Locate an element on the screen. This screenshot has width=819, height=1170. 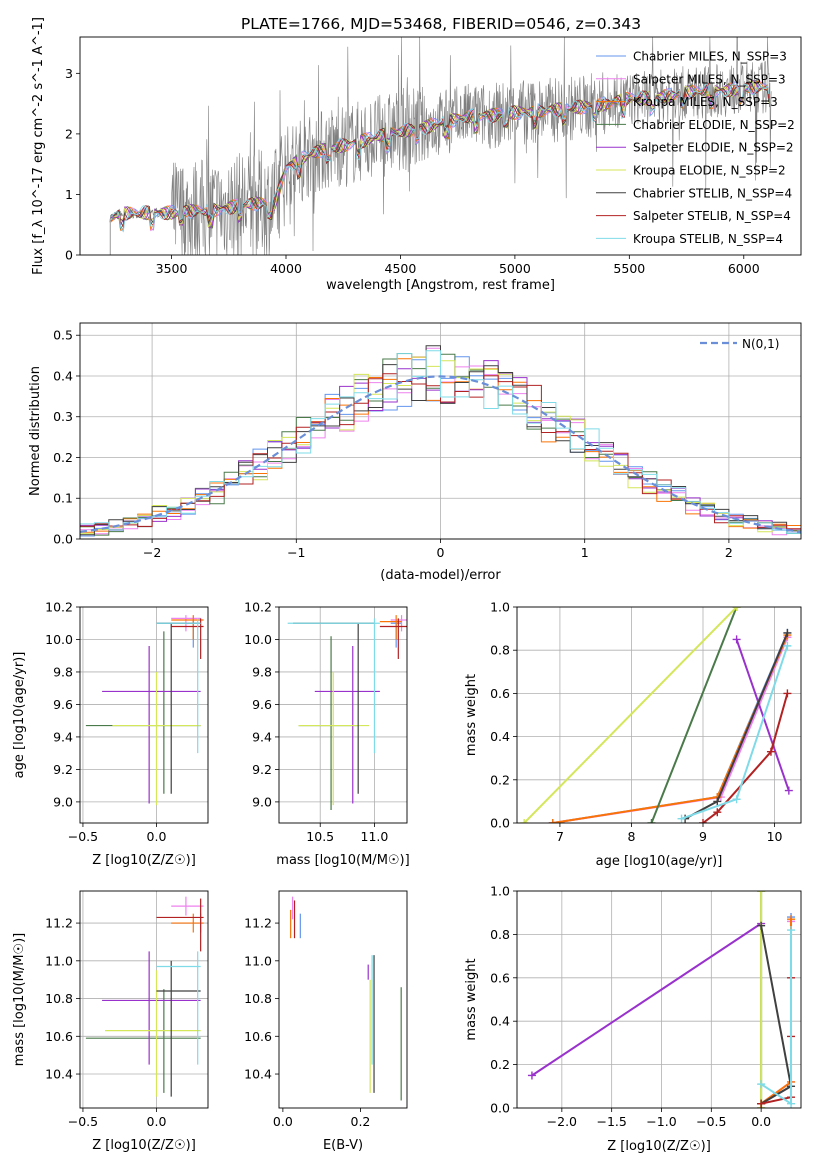
x-tick-label: 4000 is located at coordinates (286, 268).